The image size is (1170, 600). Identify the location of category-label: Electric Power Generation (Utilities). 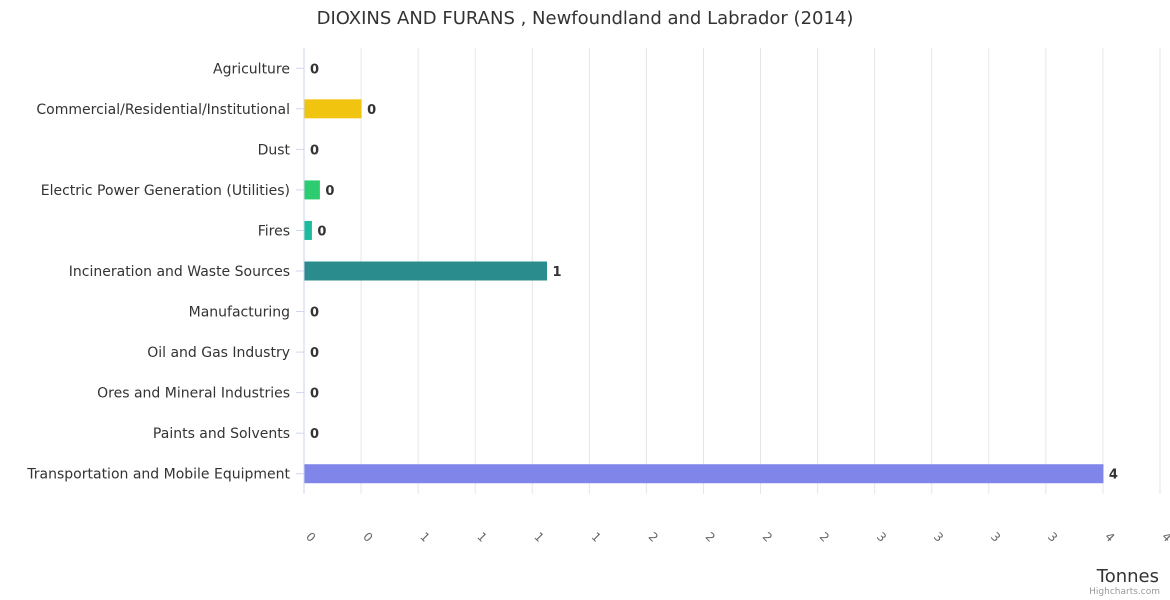
(165, 191).